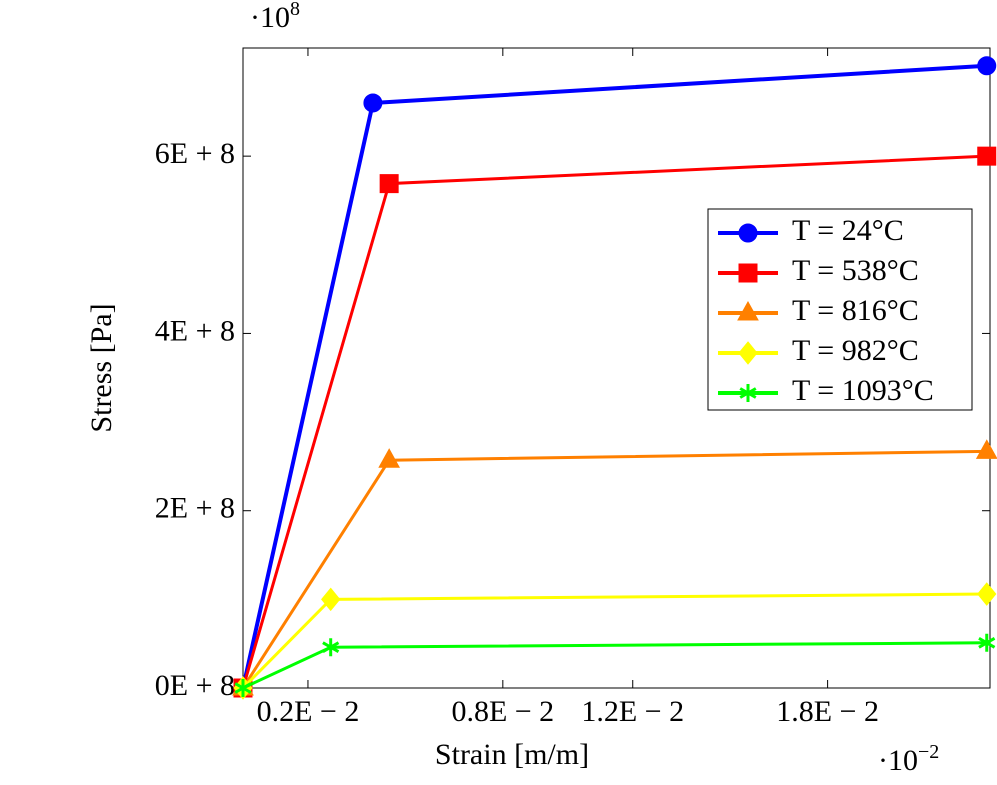 The width and height of the screenshot is (997, 785). What do you see at coordinates (101, 367) in the screenshot?
I see `y-axis-label: Stress [Pa]` at bounding box center [101, 367].